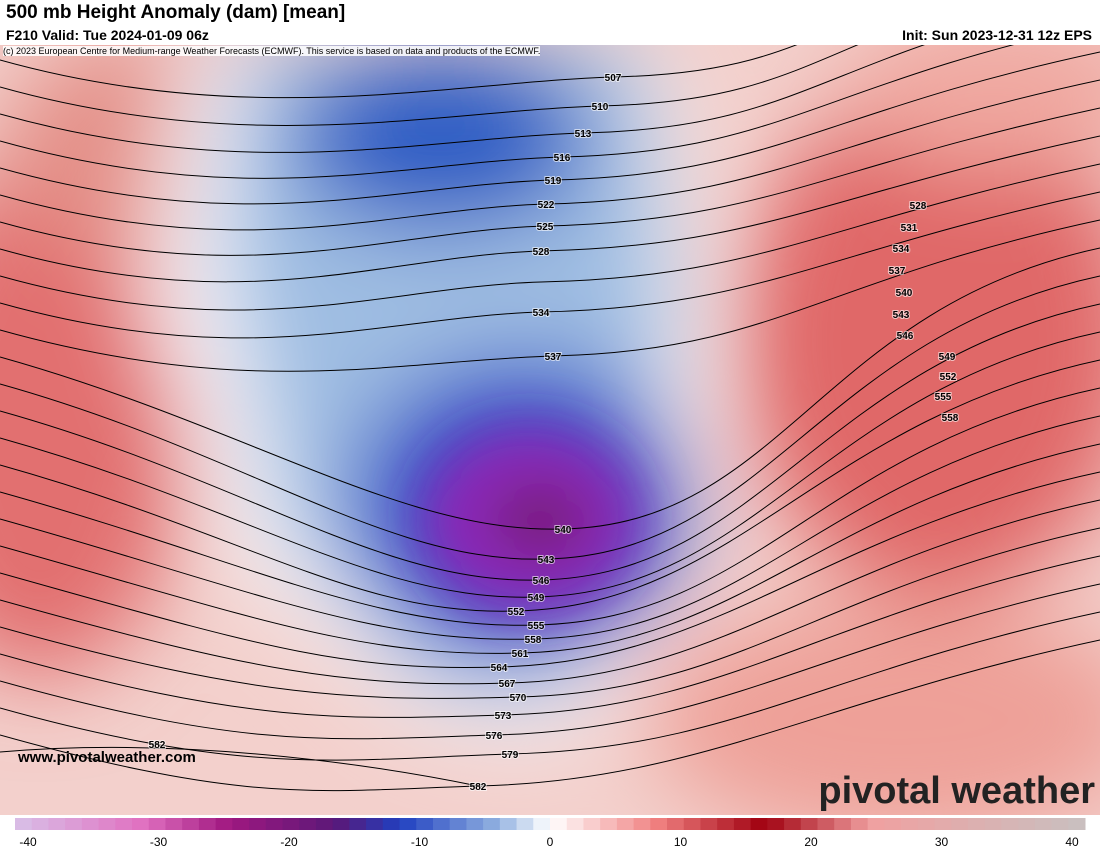 This screenshot has height=850, width=1100. What do you see at coordinates (499, 668) in the screenshot?
I see `contour-label: 564` at bounding box center [499, 668].